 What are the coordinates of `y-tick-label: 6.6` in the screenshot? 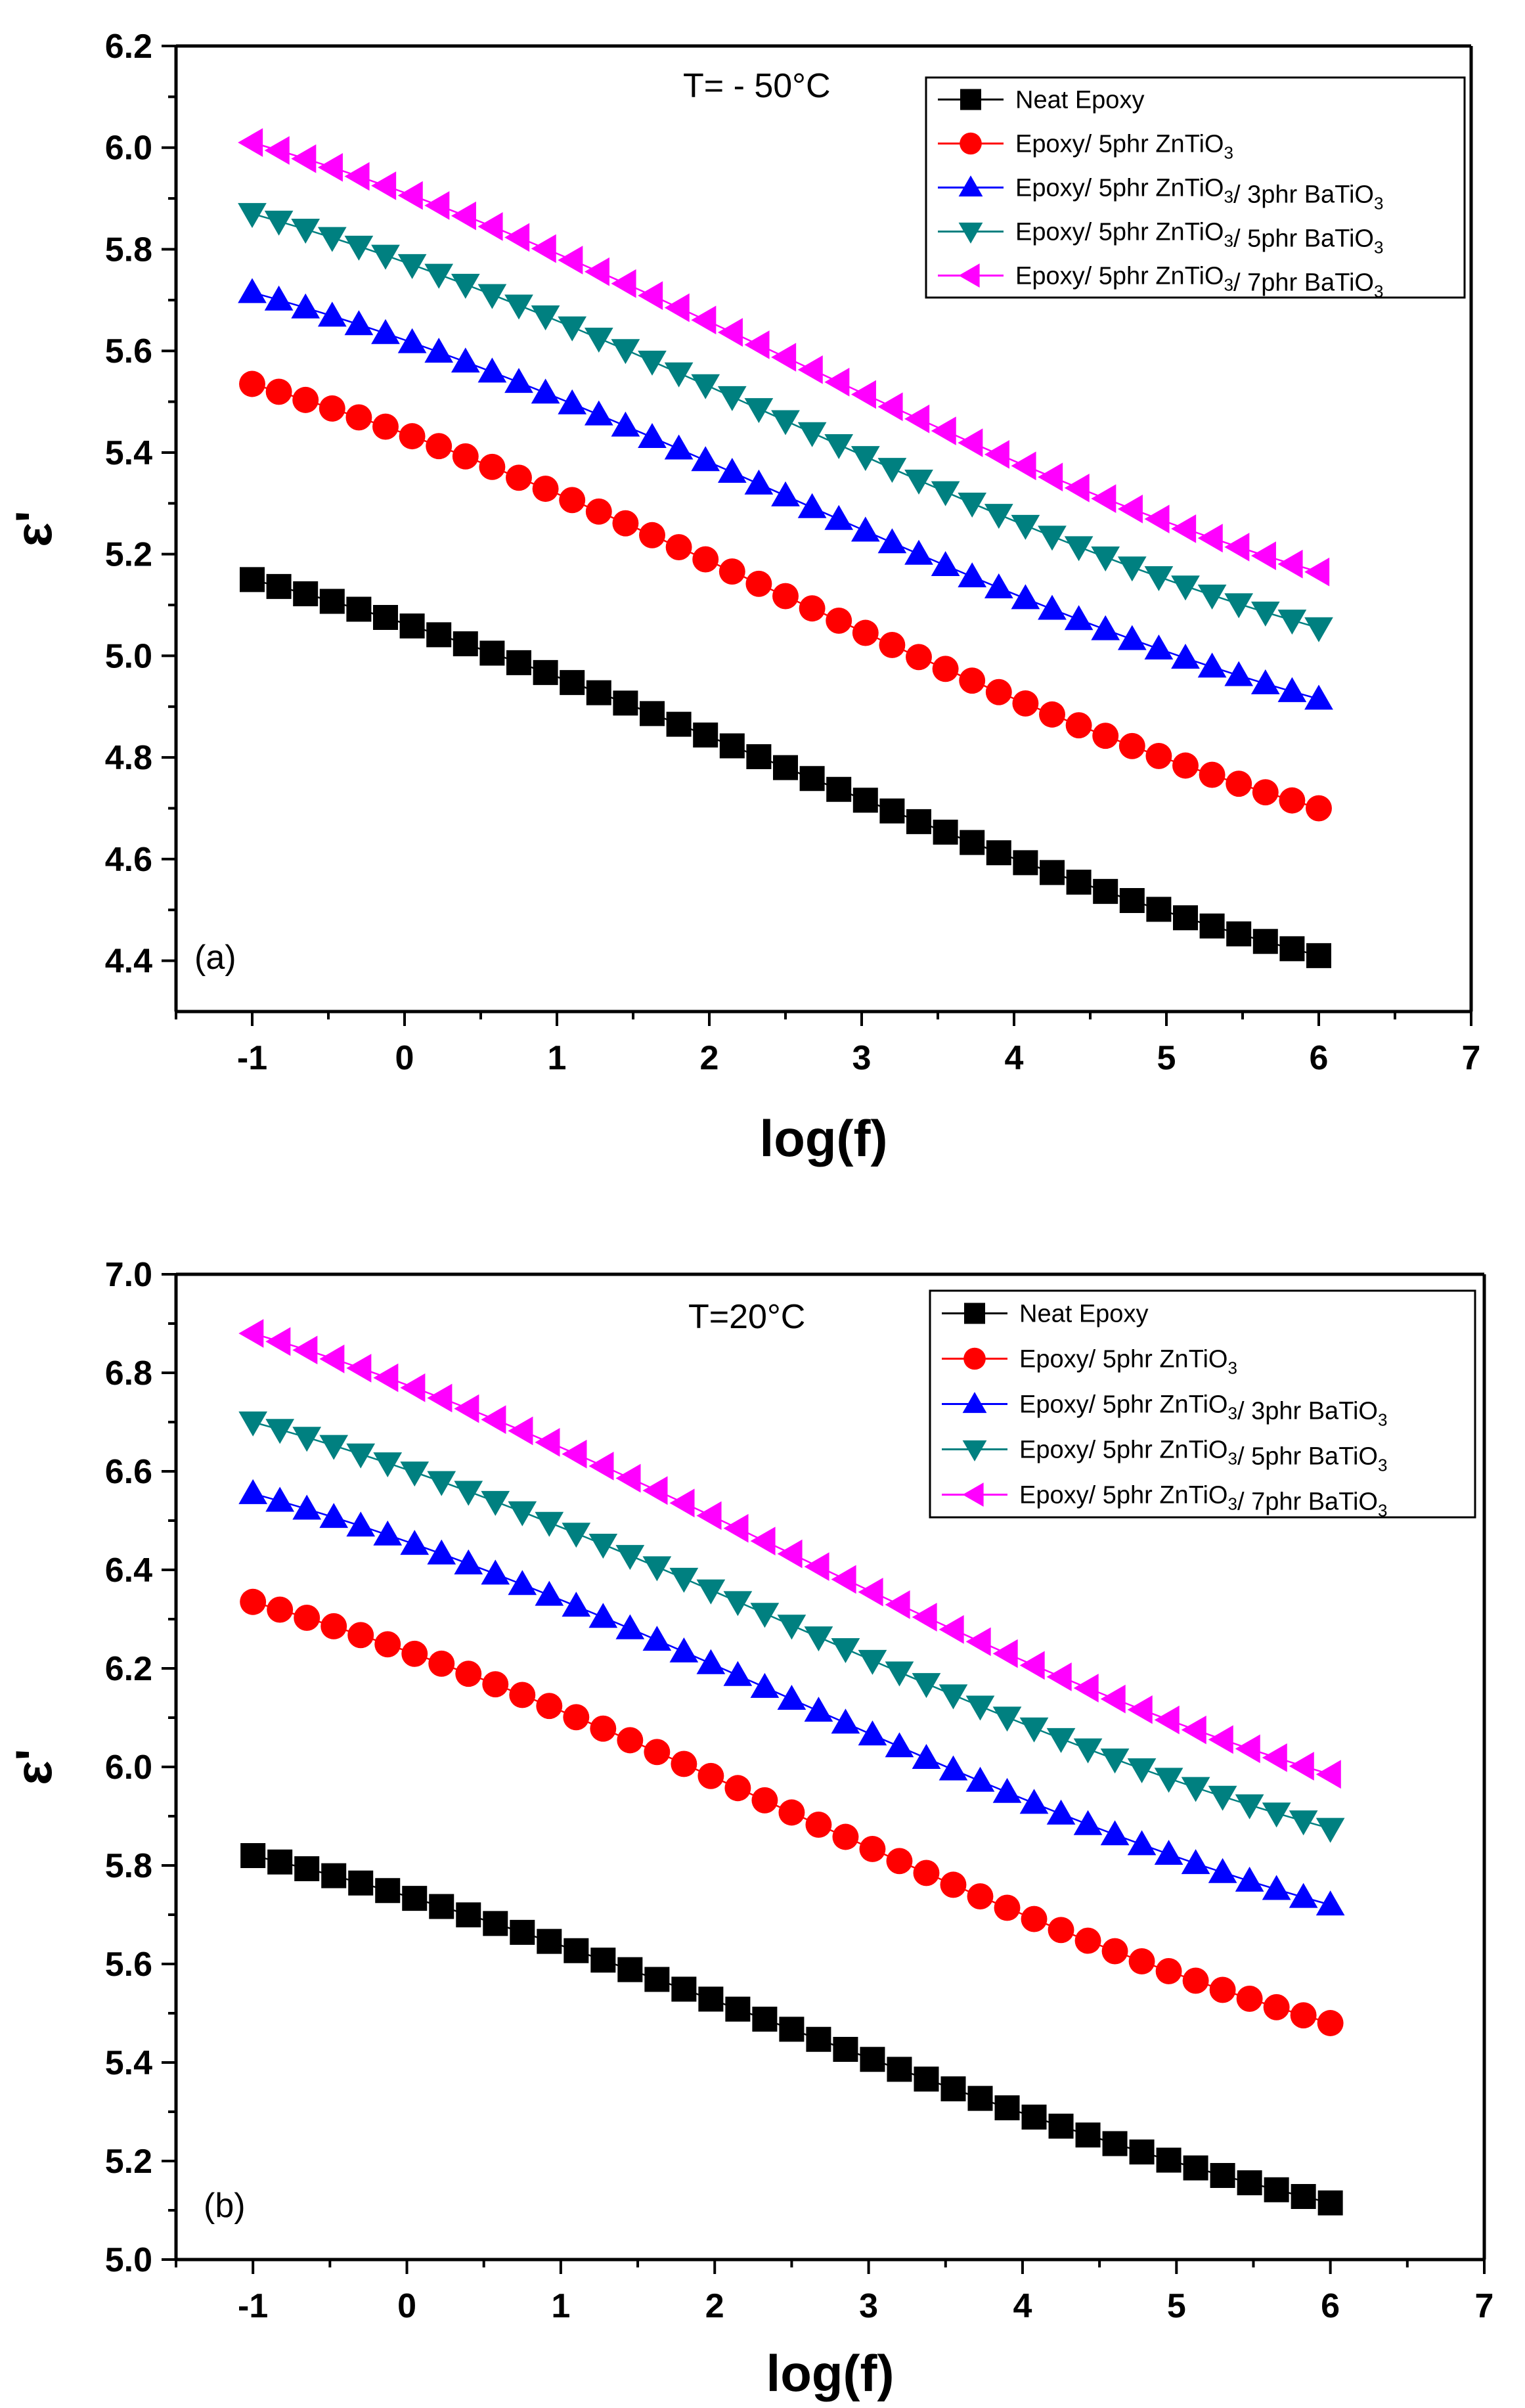 It's located at (128, 1472).